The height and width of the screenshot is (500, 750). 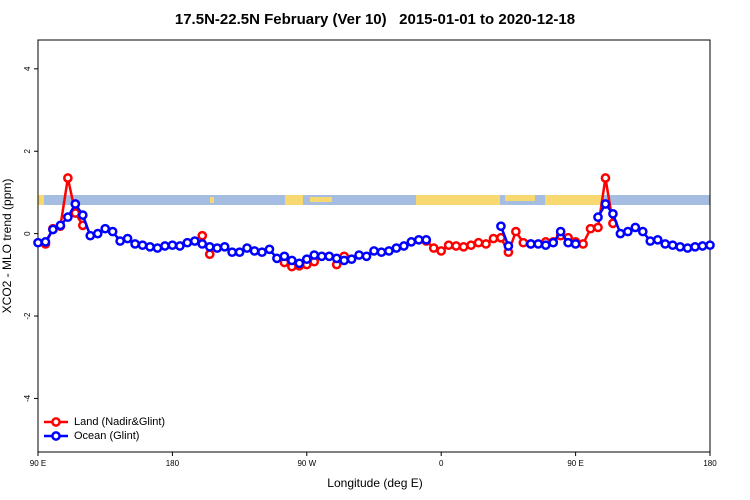 What do you see at coordinates (27, 68) in the screenshot?
I see `y-tick-label: 4` at bounding box center [27, 68].